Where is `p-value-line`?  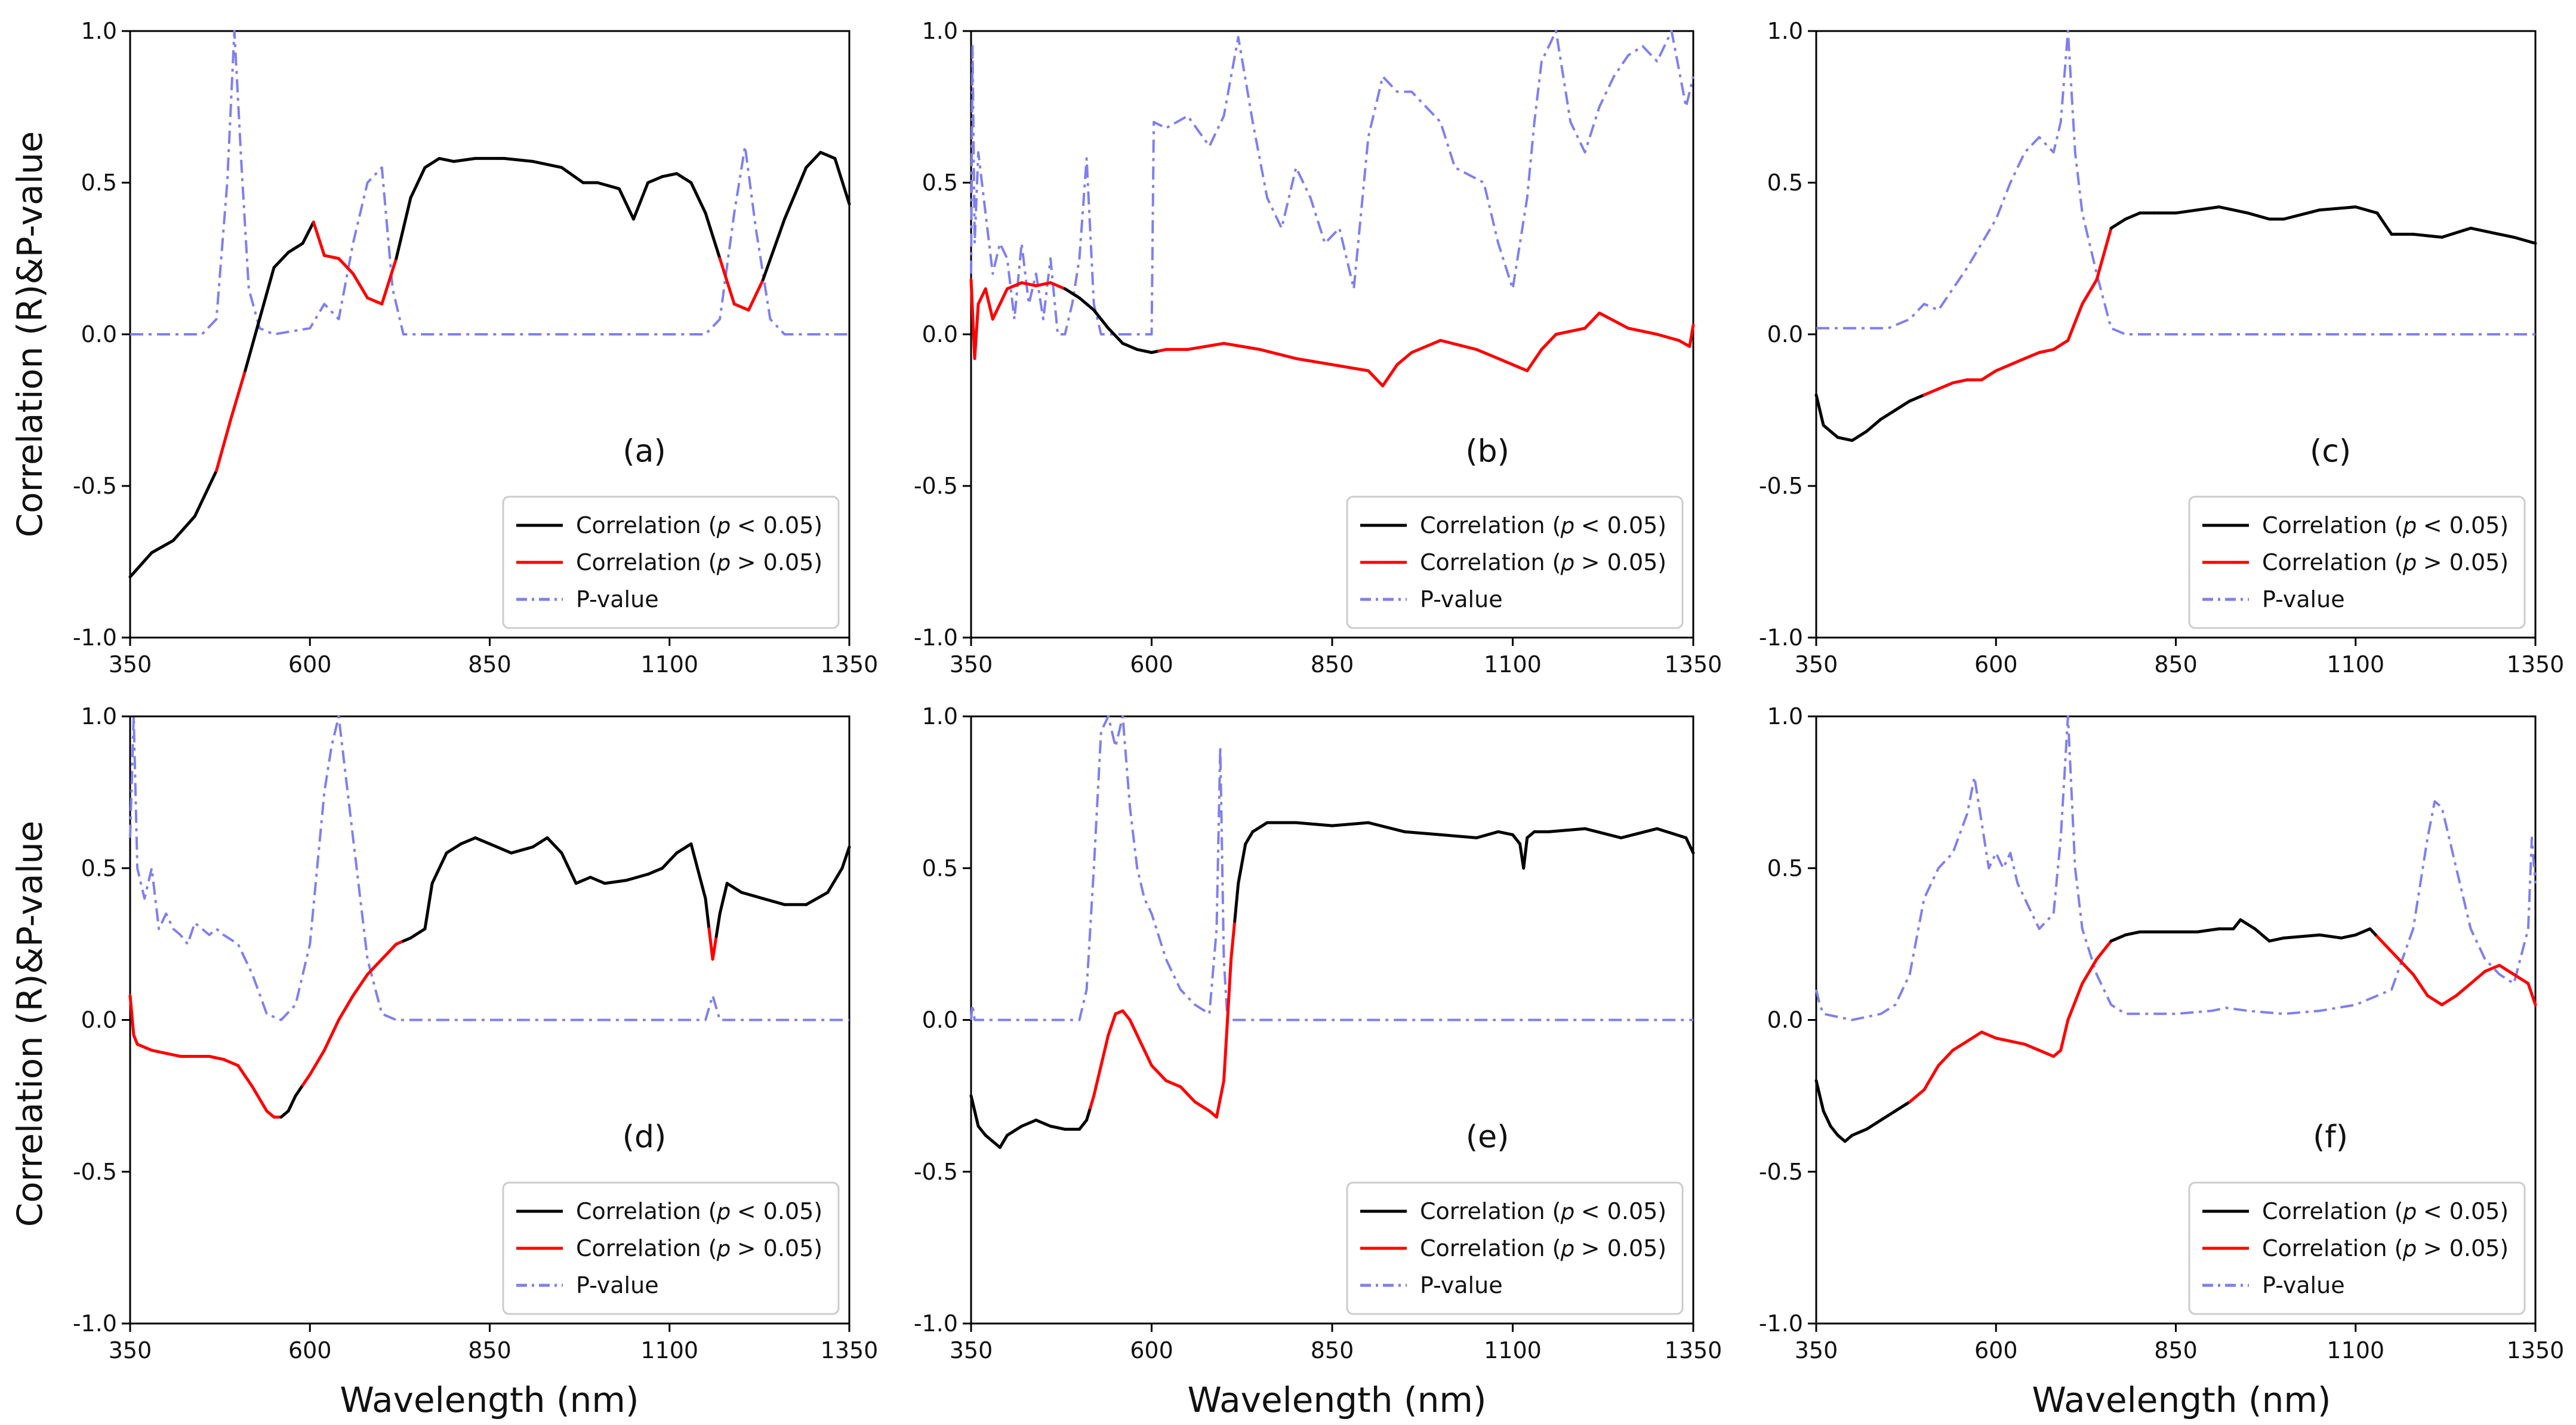
p-value-line is located at coordinates (2175, 183).